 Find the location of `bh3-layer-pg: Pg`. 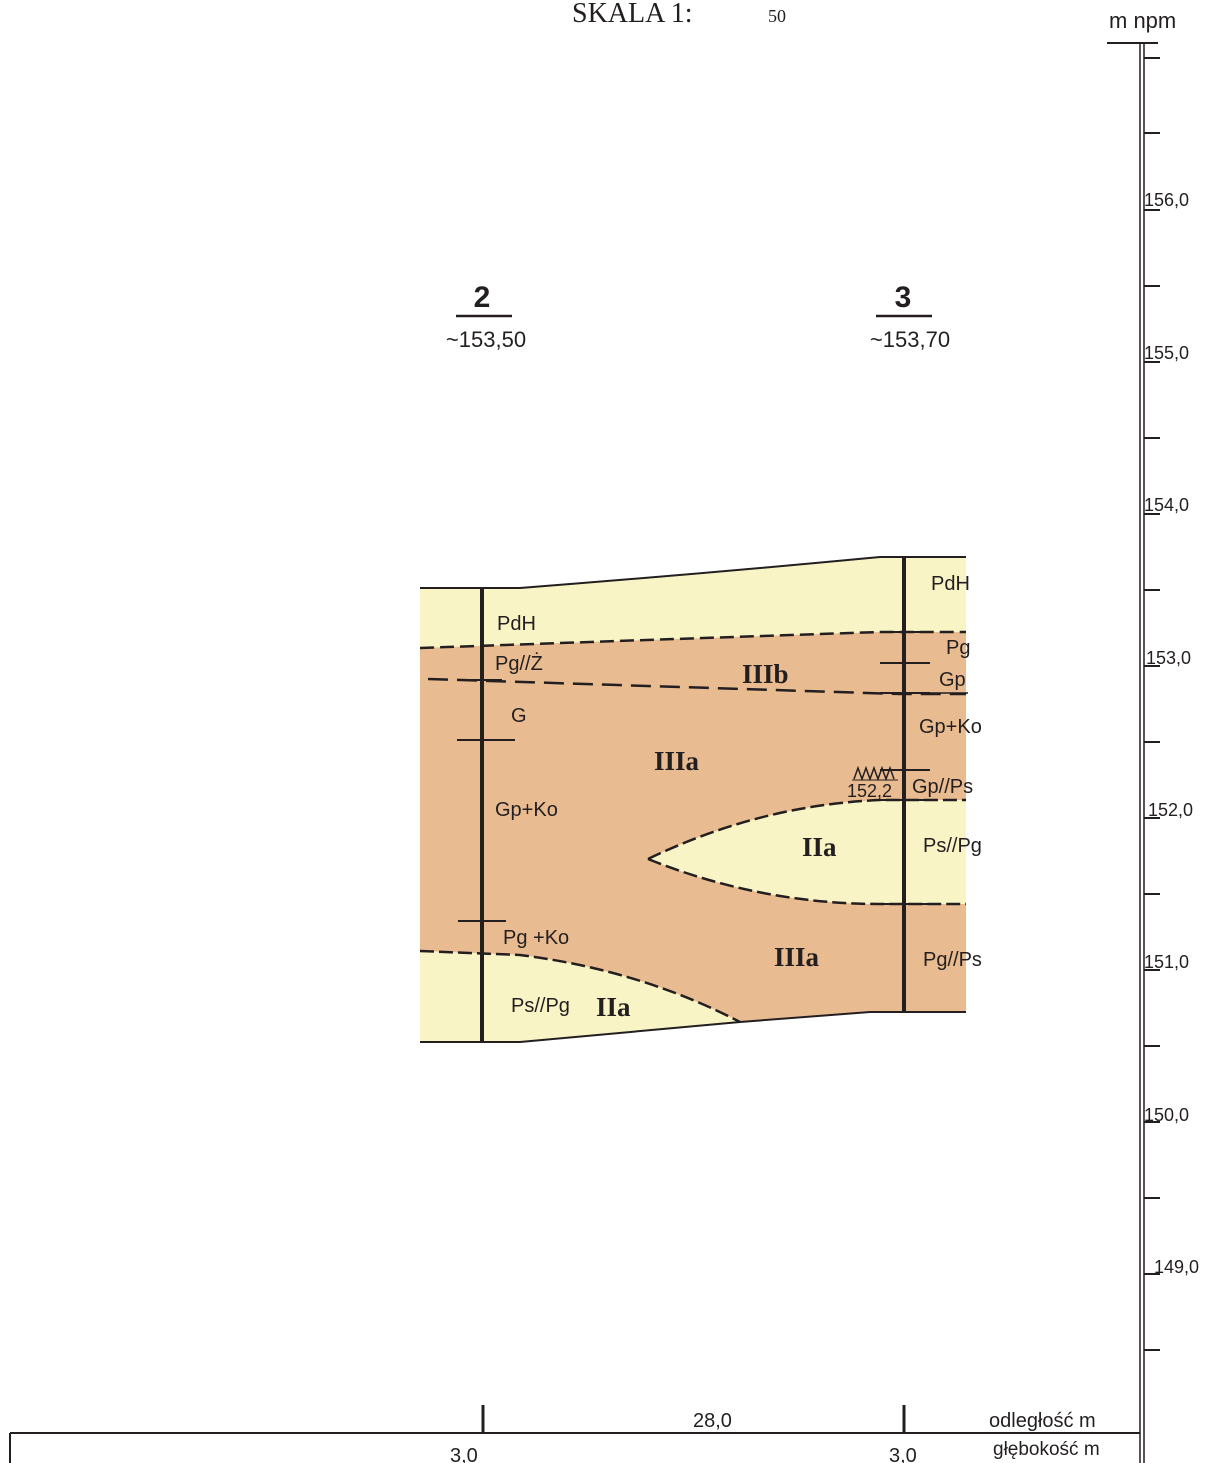

bh3-layer-pg: Pg is located at coordinates (958, 648).